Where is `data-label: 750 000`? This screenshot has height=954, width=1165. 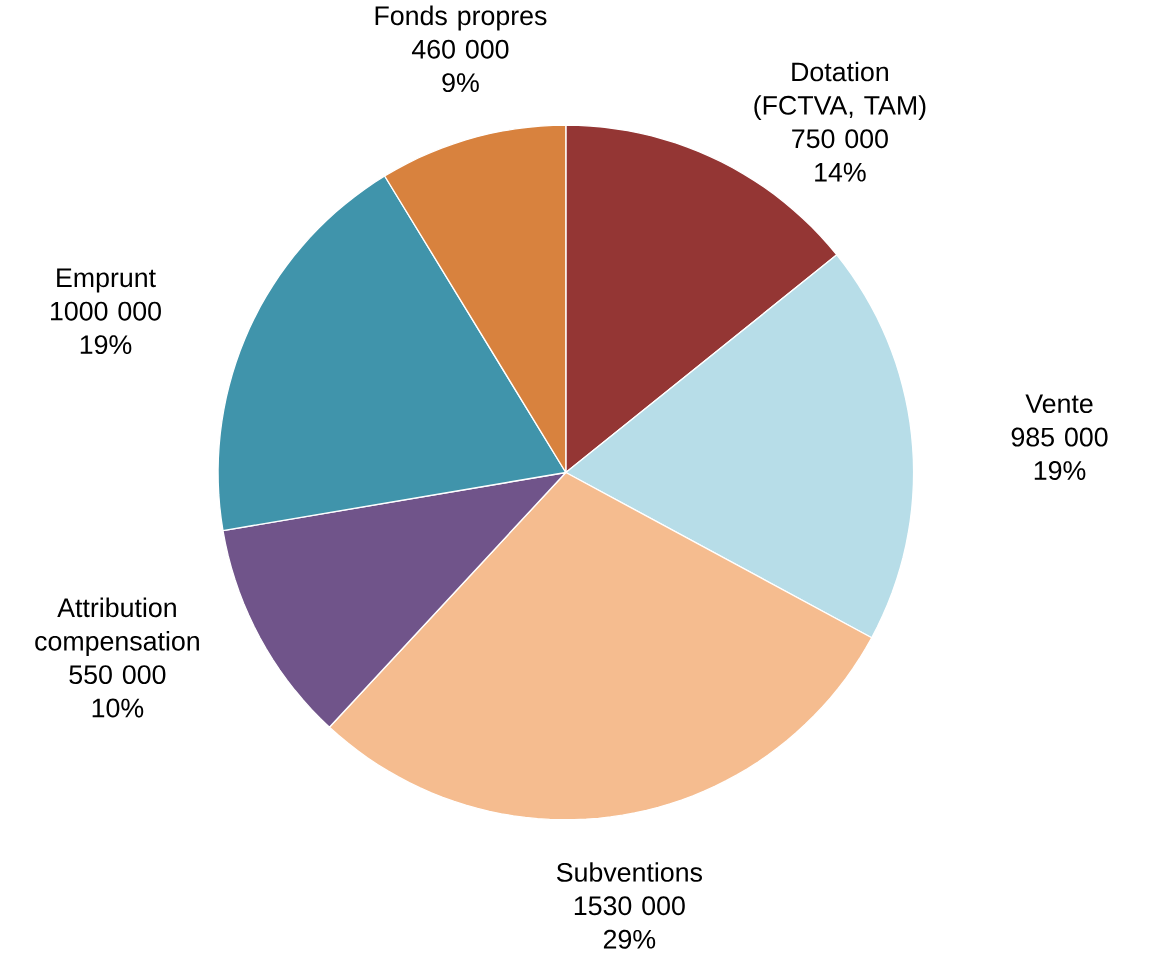
data-label: 750 000 is located at coordinates (840, 139).